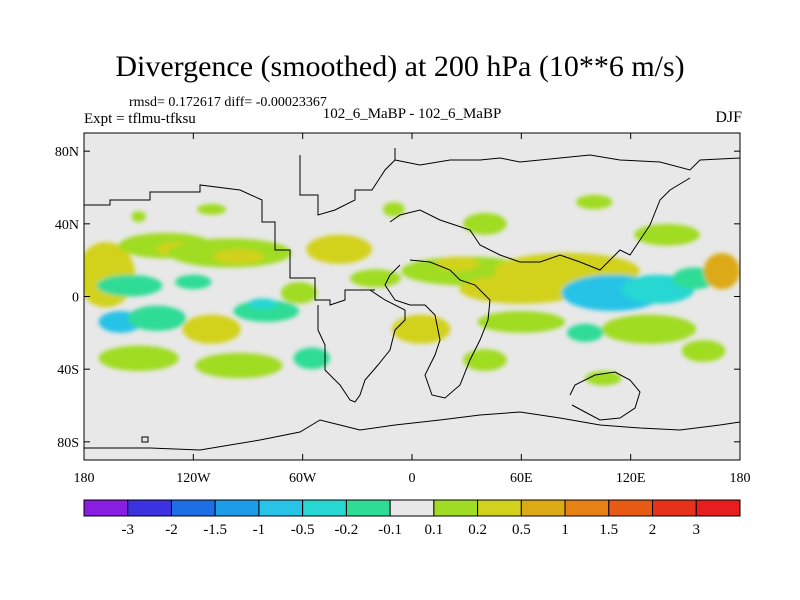 This screenshot has height=600, width=800. I want to click on colorbar-label-4: -0.5, so click(303, 530).